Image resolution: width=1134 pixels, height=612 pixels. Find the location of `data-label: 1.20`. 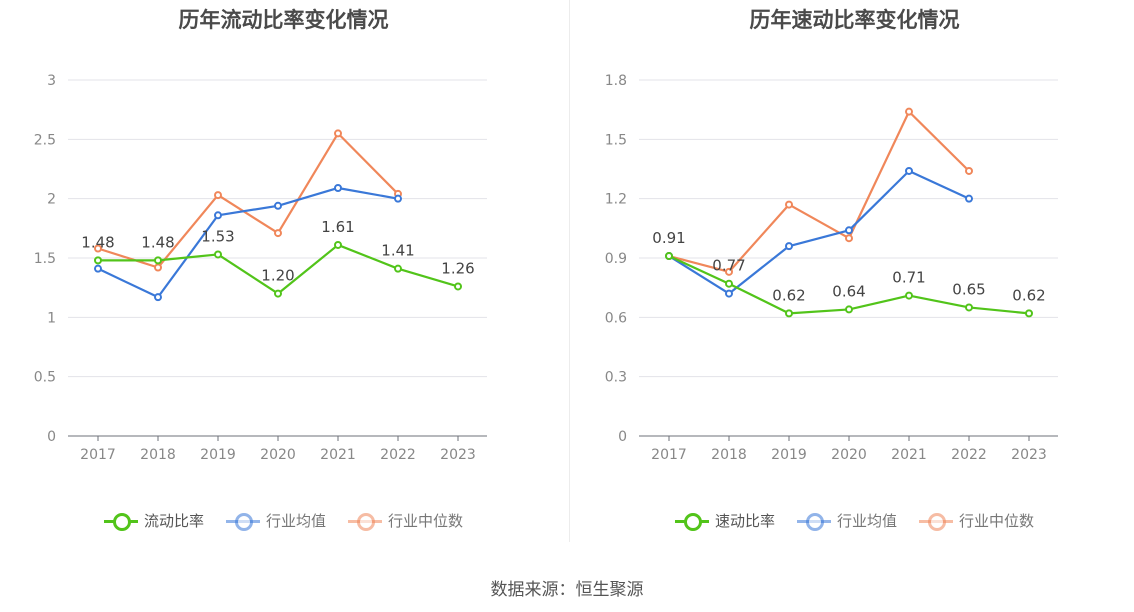

data-label: 1.20 is located at coordinates (277, 276).